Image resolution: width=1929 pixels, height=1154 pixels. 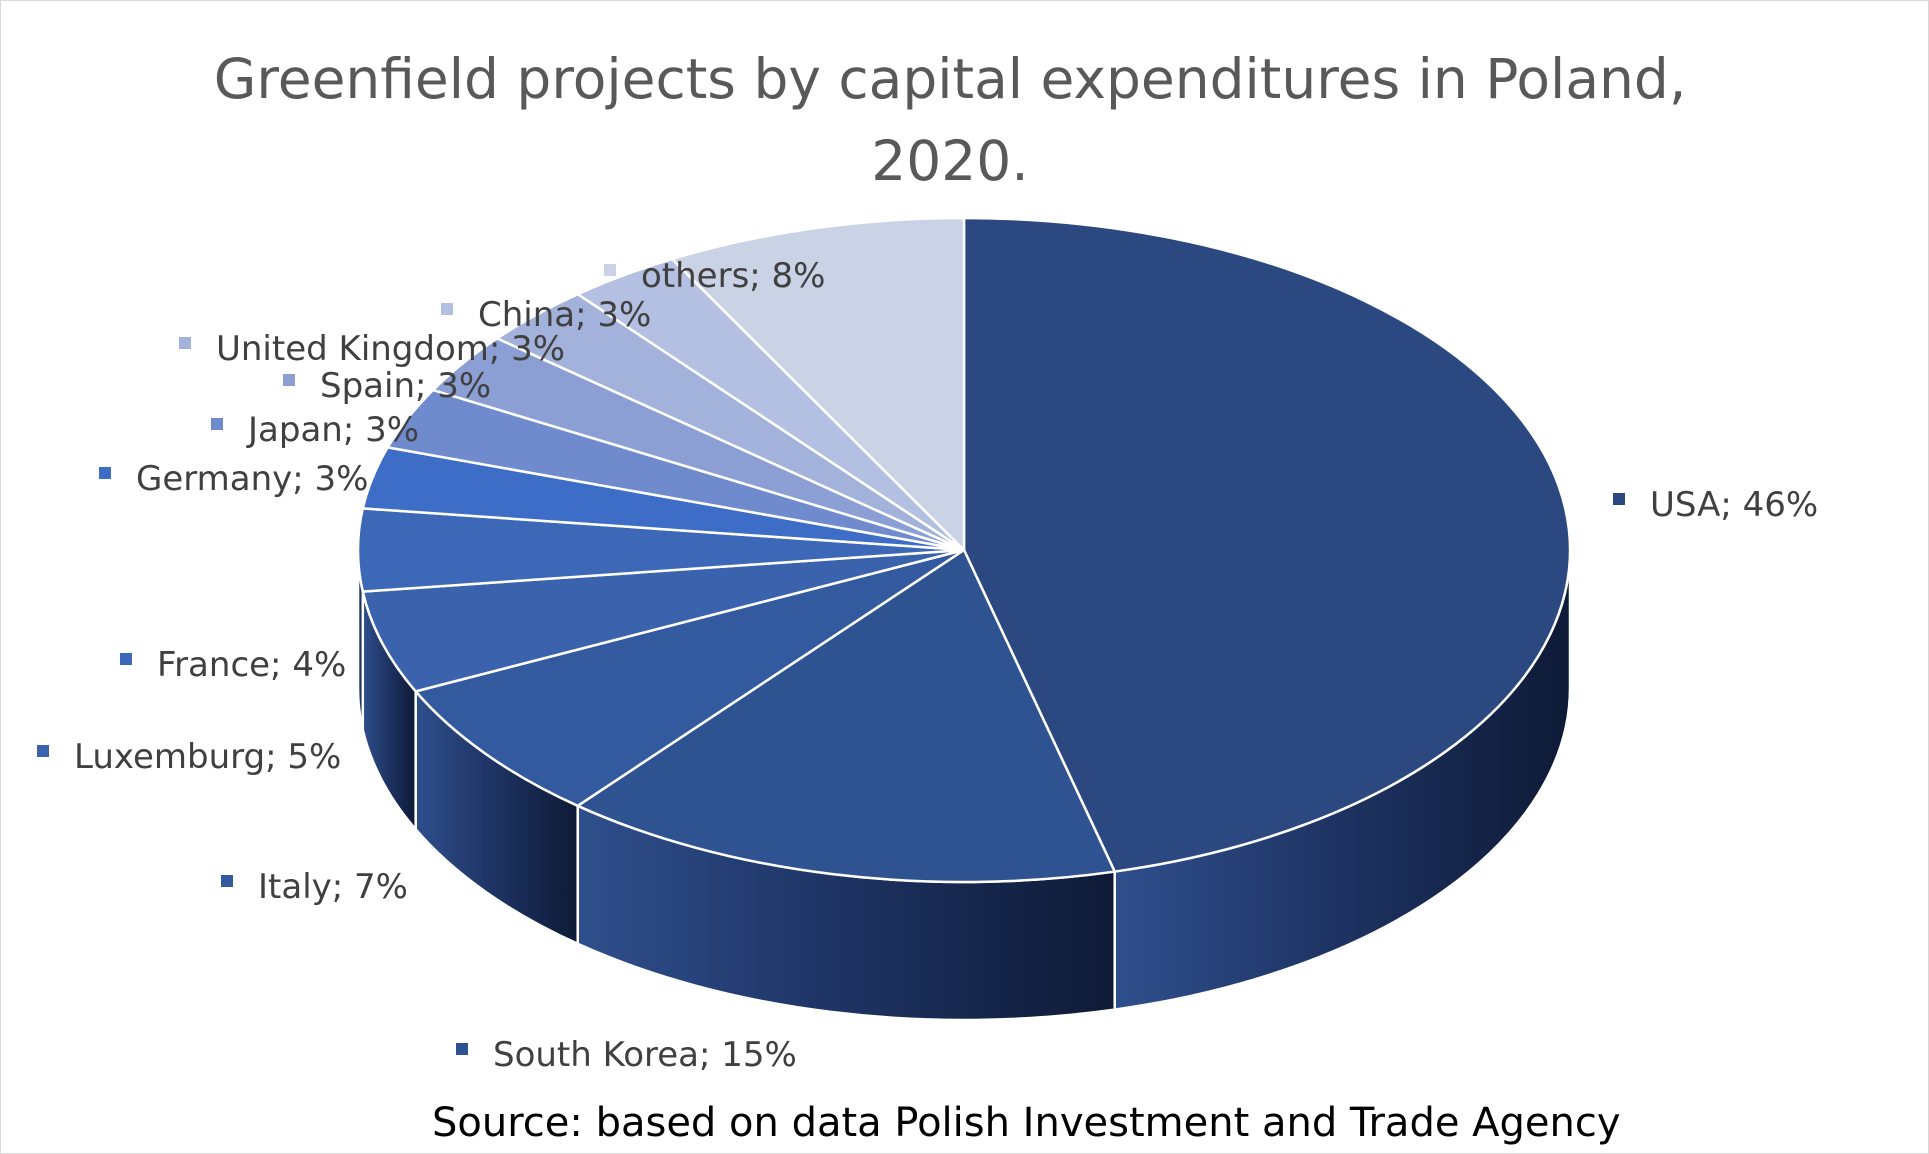 What do you see at coordinates (447, 309) in the screenshot?
I see `legend-marker-china` at bounding box center [447, 309].